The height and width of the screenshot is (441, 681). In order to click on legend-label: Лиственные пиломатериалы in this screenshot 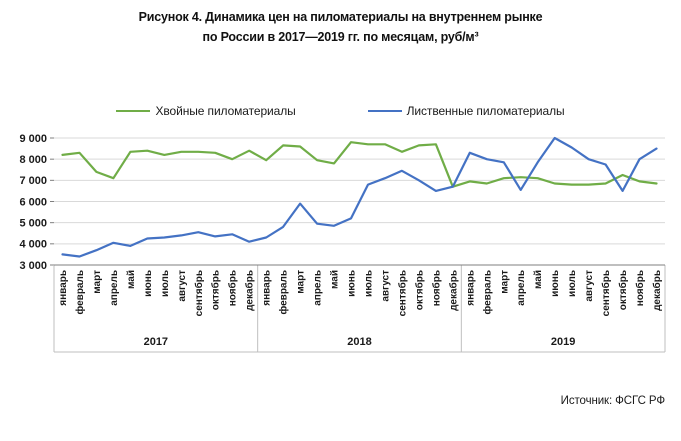, I will do `click(485, 111)`.